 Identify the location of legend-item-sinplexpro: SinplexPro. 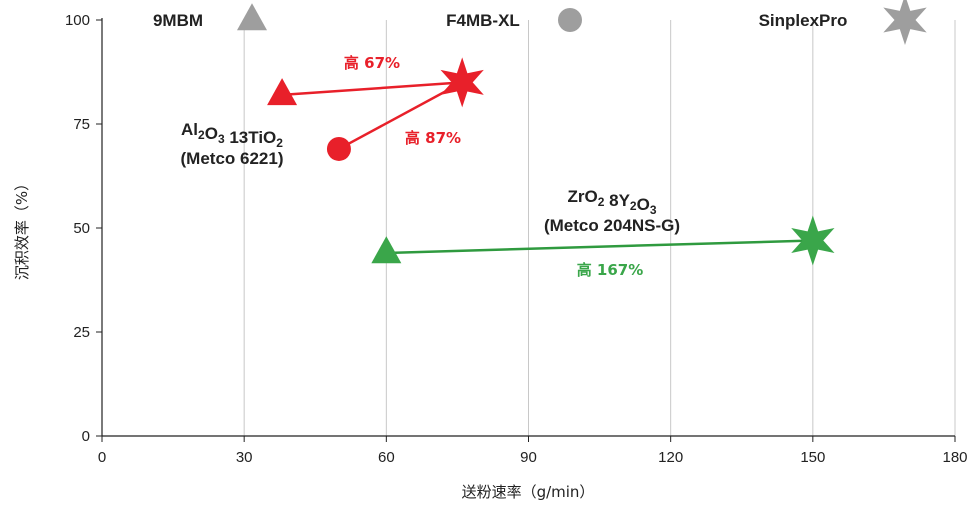
(843, 22).